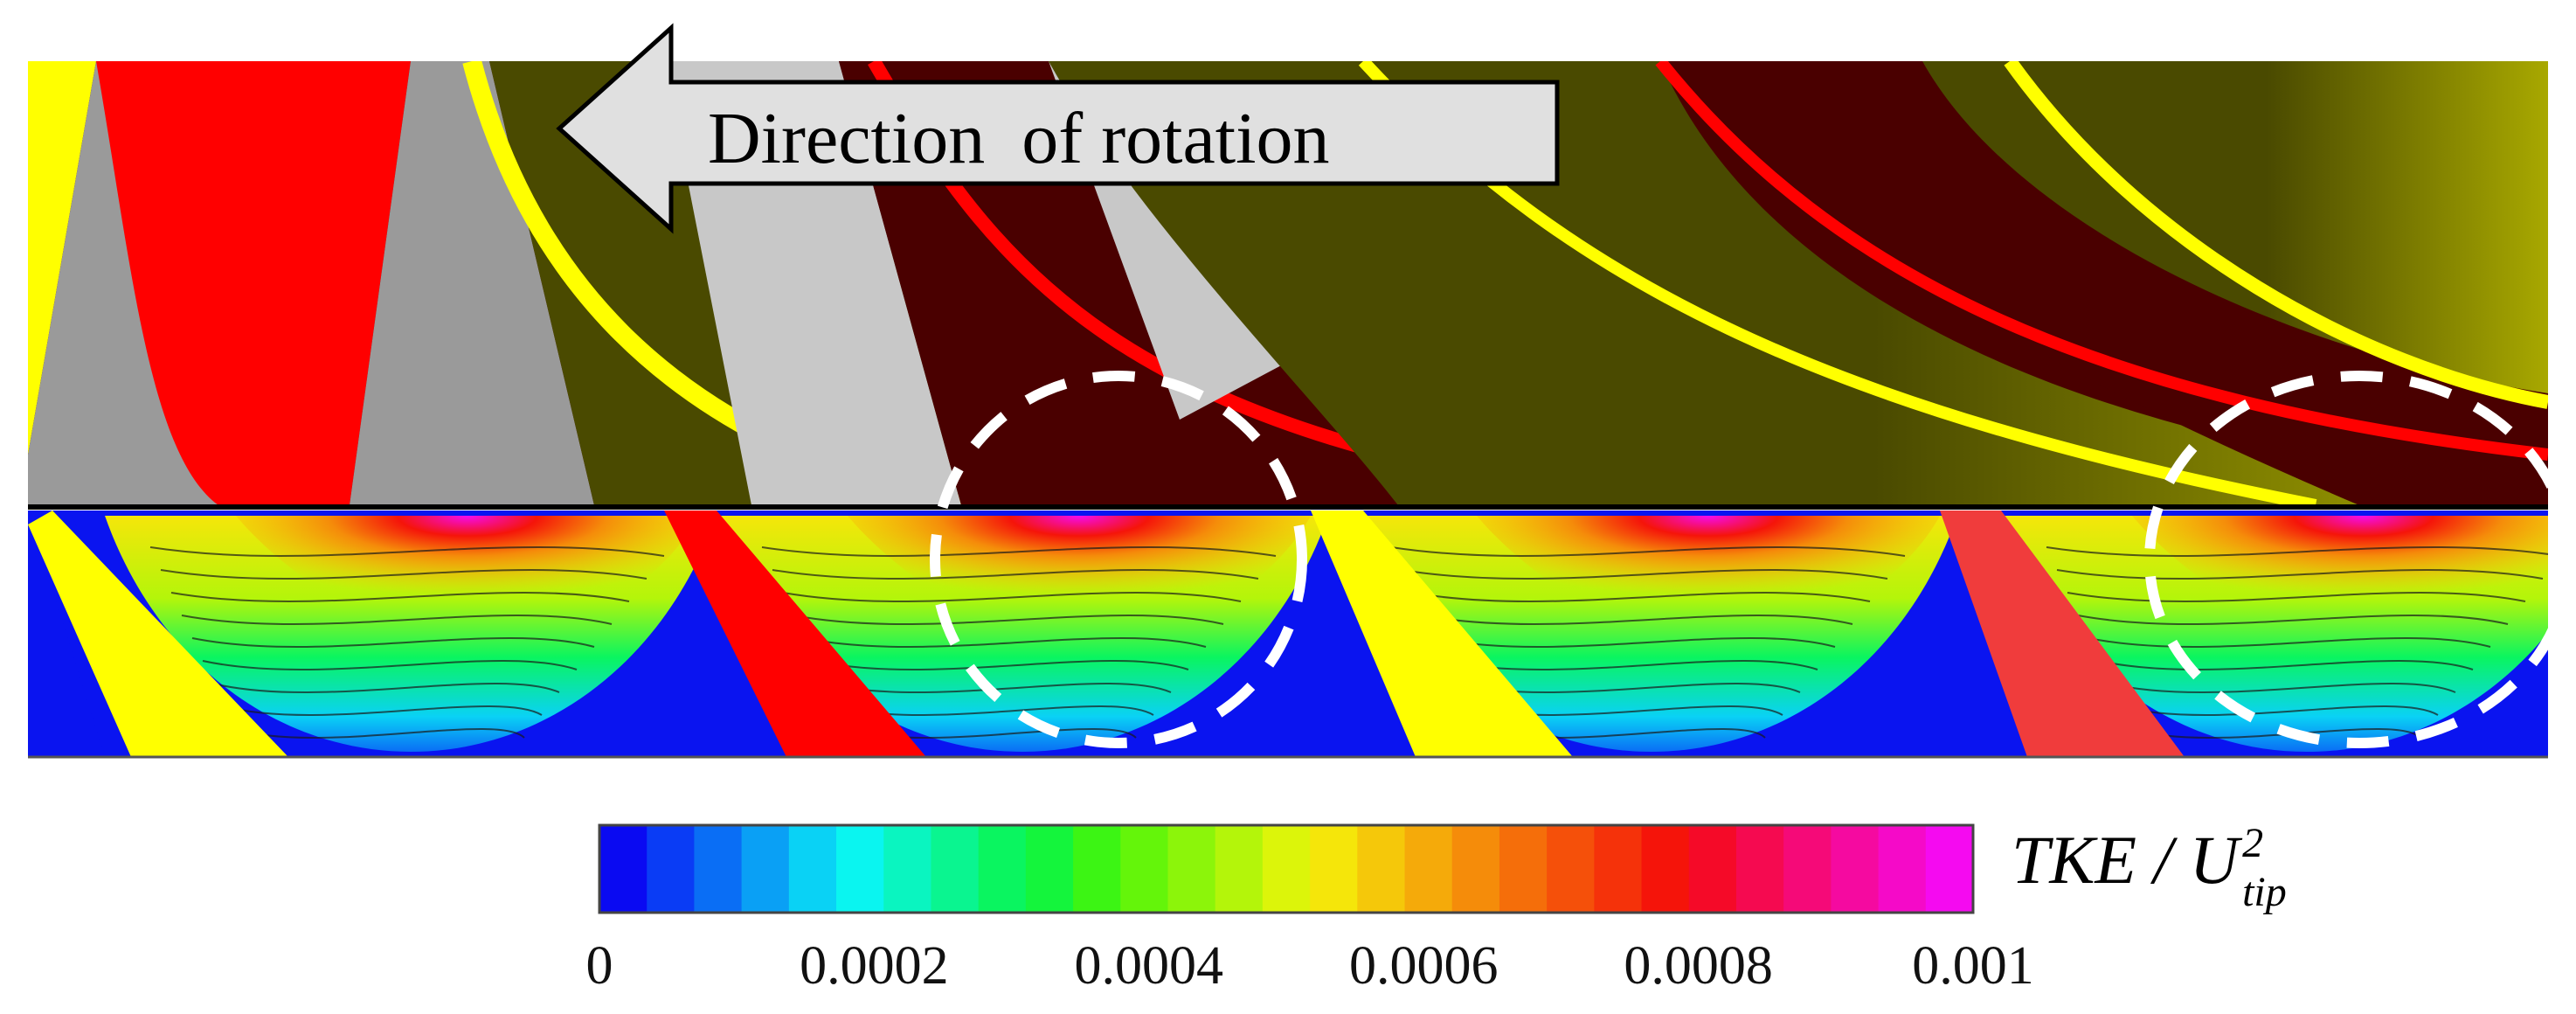 This screenshot has height=1014, width=2576. I want to click on blade-section-red, so click(795, 634).